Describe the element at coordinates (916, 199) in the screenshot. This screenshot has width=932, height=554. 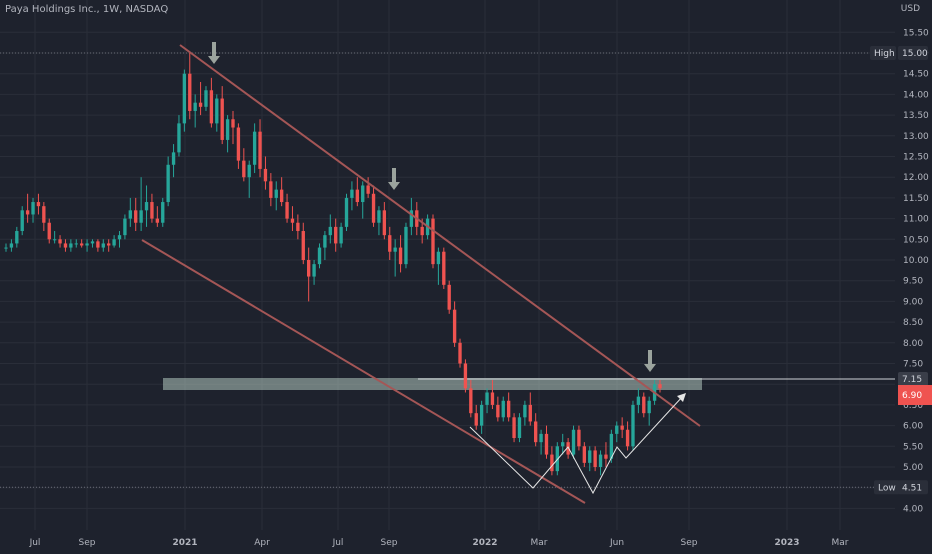
I see `y-tick-label: 11.50` at that location.